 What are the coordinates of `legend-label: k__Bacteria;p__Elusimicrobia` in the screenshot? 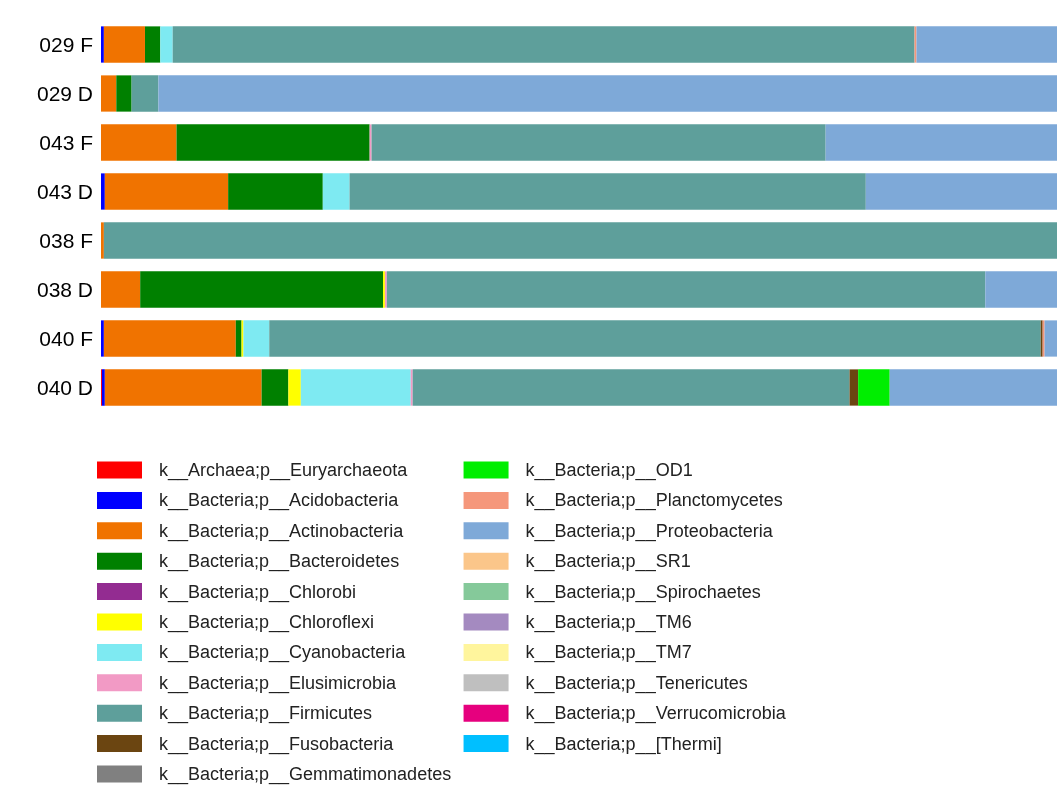 It's located at (278, 683).